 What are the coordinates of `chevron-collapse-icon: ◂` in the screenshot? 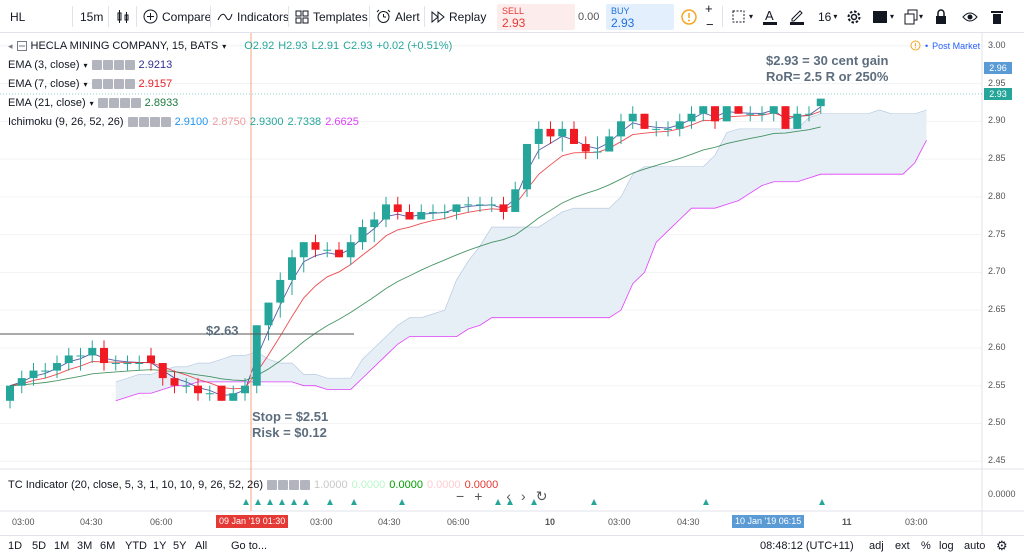 It's located at (10, 45).